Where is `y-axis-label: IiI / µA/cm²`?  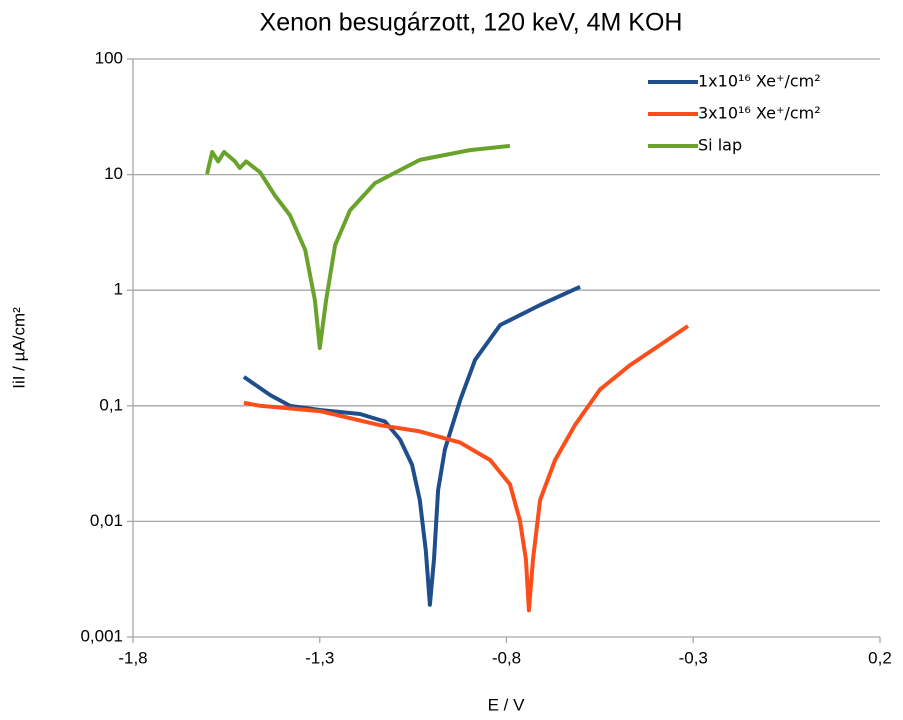
y-axis-label: IiI / µA/cm² is located at coordinates (18, 348).